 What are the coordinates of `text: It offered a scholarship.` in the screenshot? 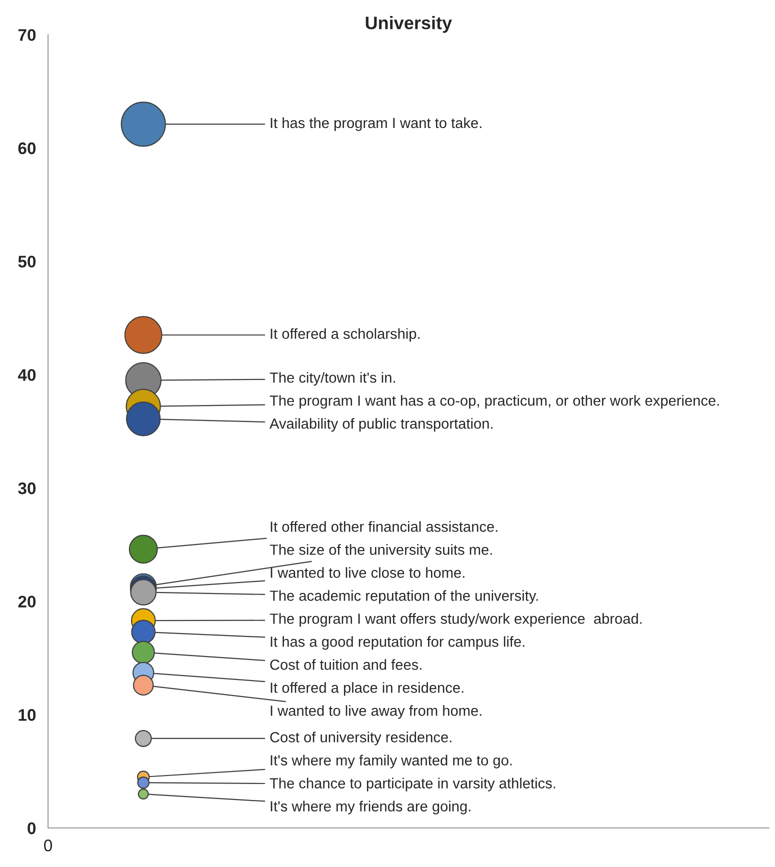 It's located at (345, 335).